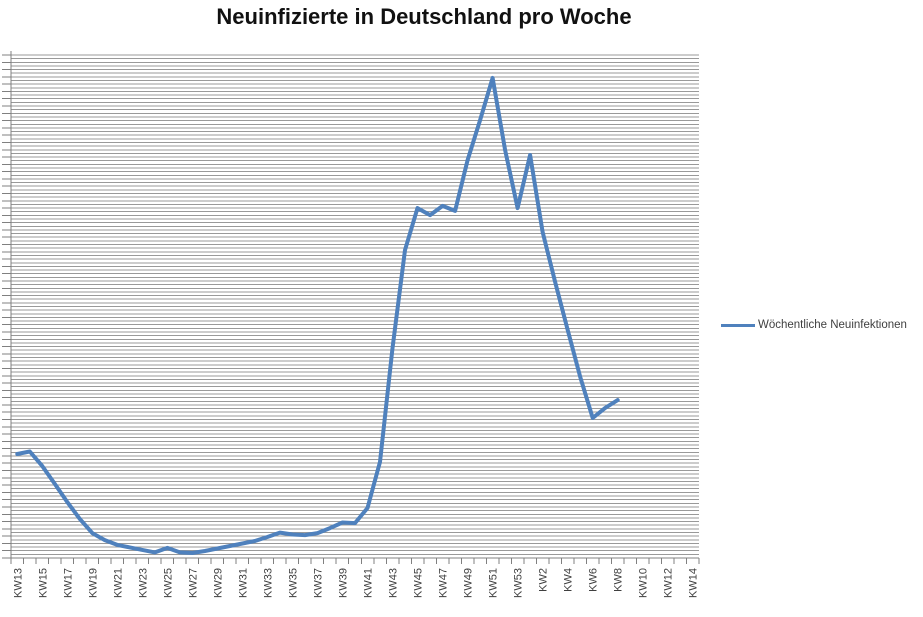 The image size is (923, 617). What do you see at coordinates (832, 325) in the screenshot?
I see `legend-label: Wöchentliche Neuinfektionen` at bounding box center [832, 325].